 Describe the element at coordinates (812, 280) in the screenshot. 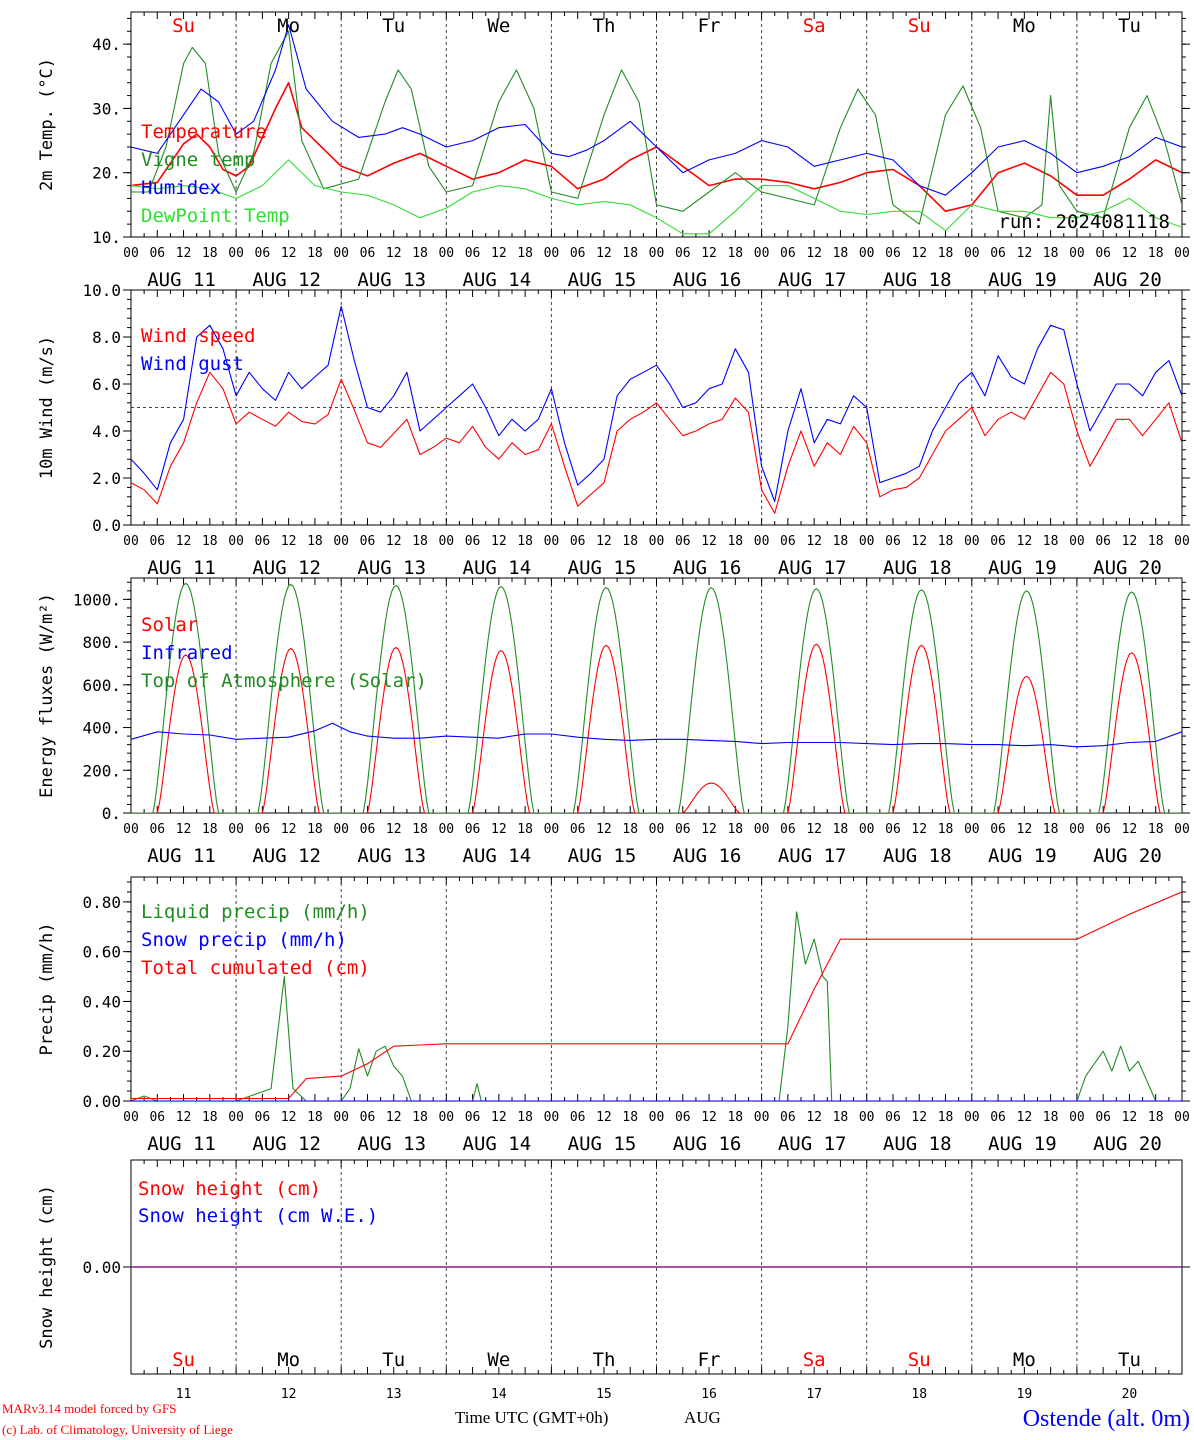

I see `x-date-label: AUG 17` at that location.